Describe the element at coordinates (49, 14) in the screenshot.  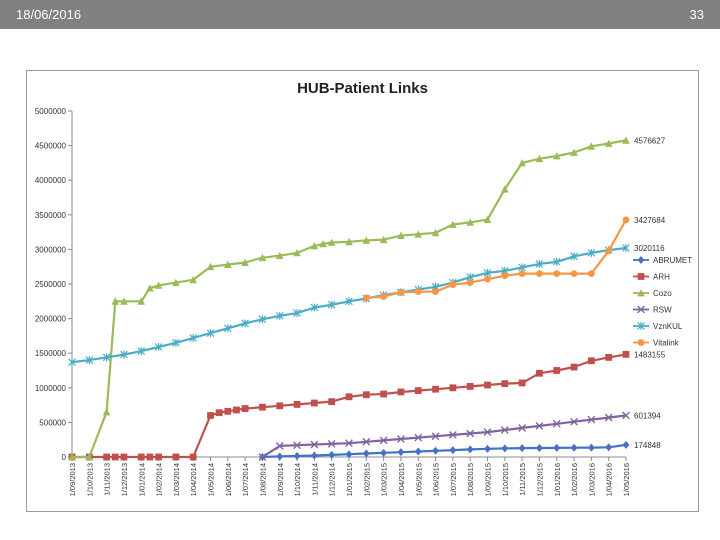
I see `slide-date: 18/06/2016` at that location.